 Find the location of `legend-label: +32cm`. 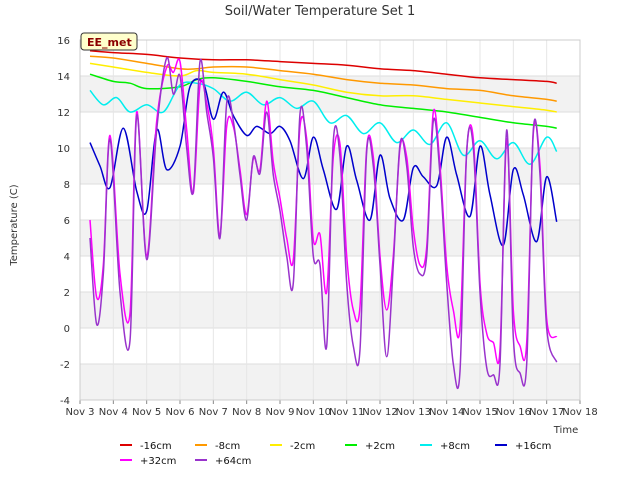

legend-label: +32cm is located at coordinates (158, 461).